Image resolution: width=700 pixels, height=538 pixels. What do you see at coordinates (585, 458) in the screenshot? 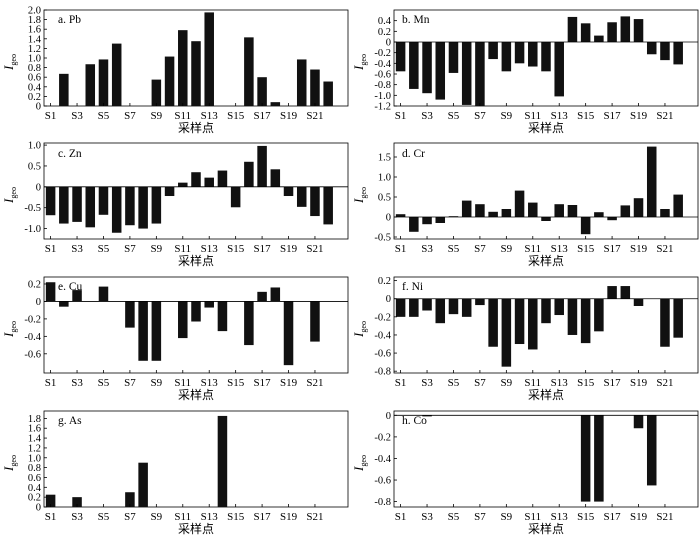
I see `bar-S15` at bounding box center [585, 458].